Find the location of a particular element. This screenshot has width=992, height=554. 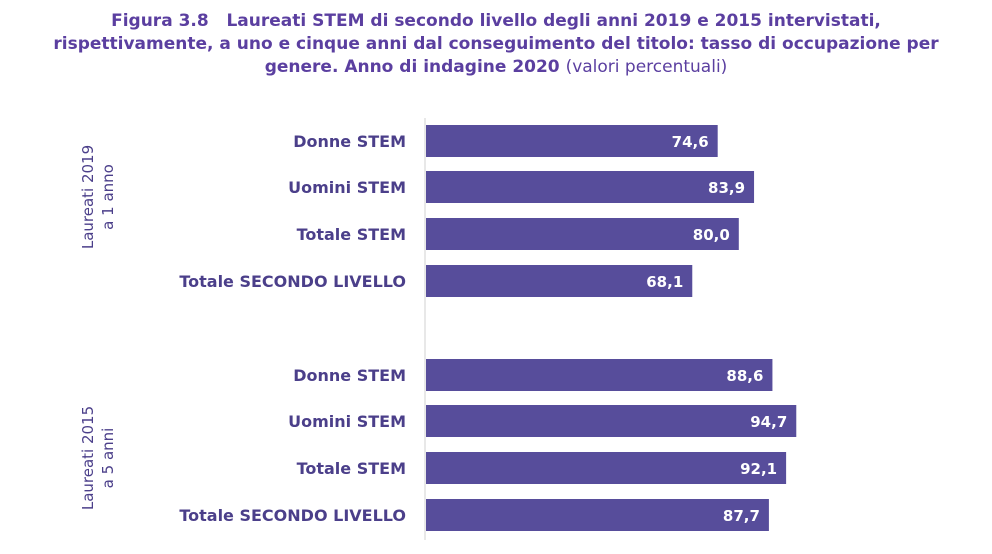

data-label: 88,6 is located at coordinates (744, 376).